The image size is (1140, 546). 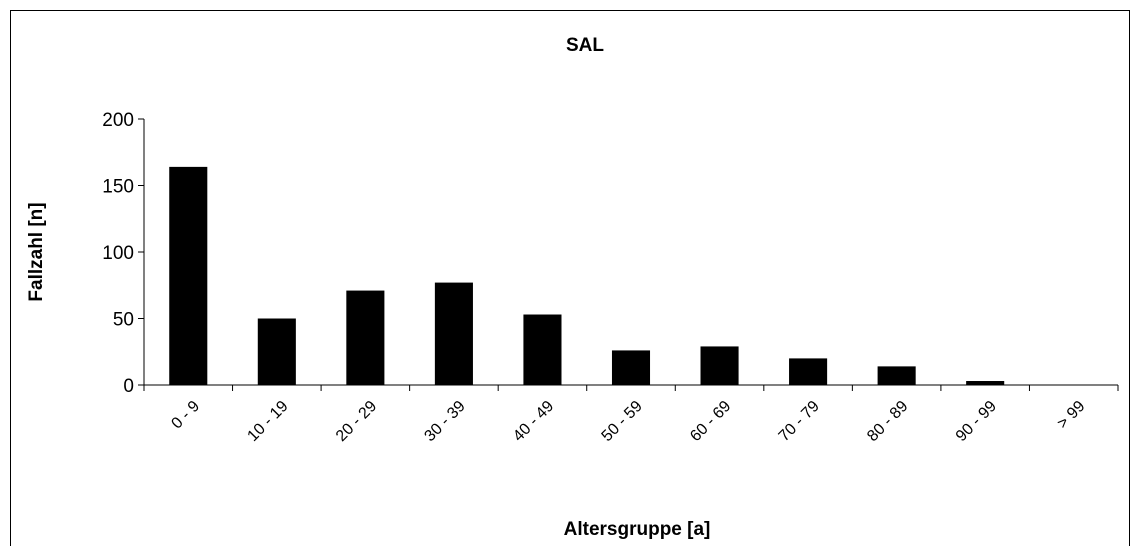 What do you see at coordinates (637, 529) in the screenshot?
I see `x-axis-title: Altersgruppe [a]` at bounding box center [637, 529].